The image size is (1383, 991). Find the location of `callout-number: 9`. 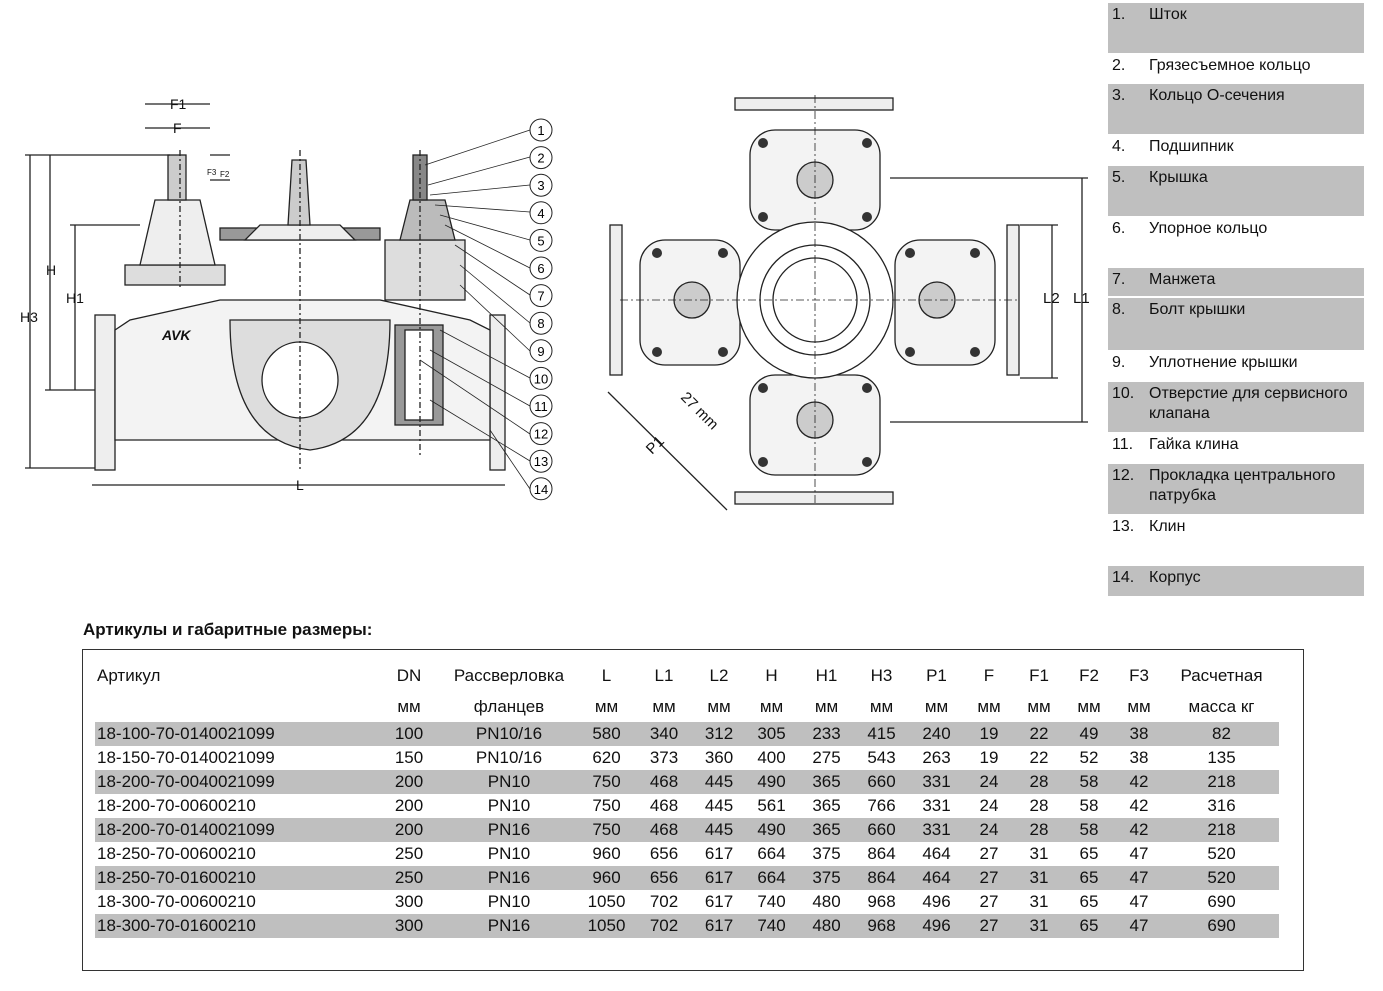

callout-number: 9 is located at coordinates (540, 351).